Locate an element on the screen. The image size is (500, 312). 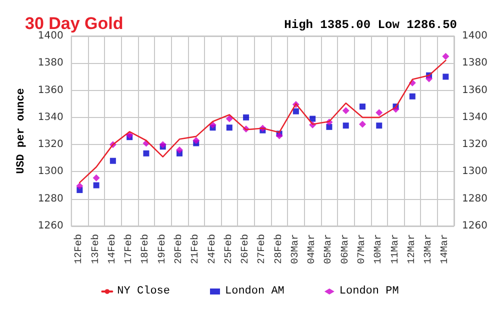
y-tick-label: 1280 is located at coordinates (51, 198).